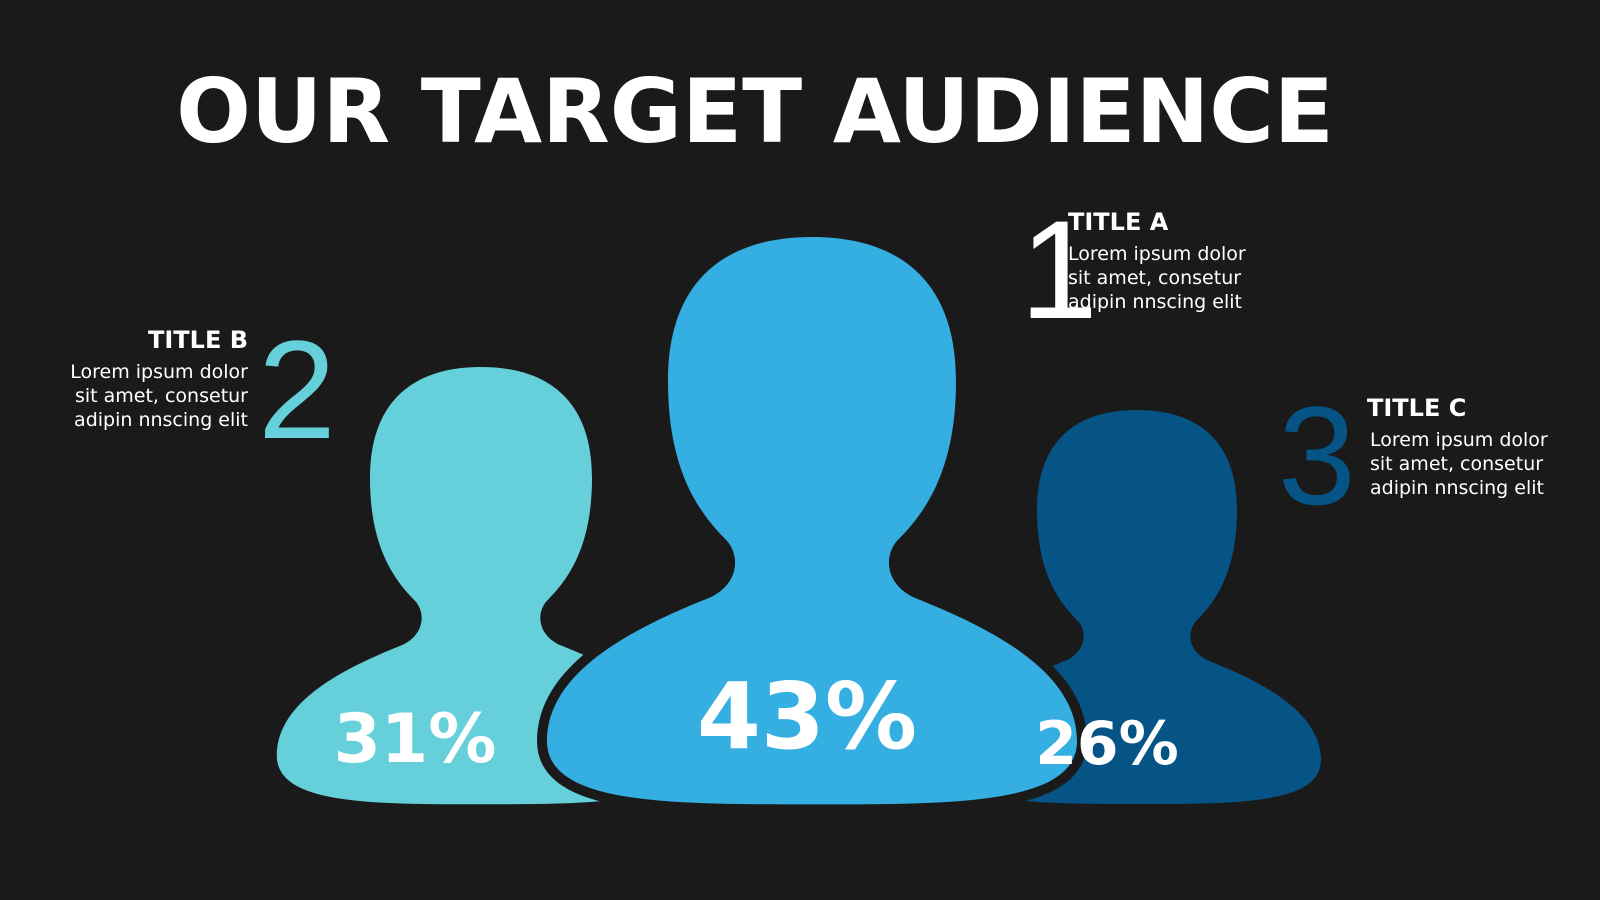  Describe the element at coordinates (198, 340) in the screenshot. I see `item-title: TITLE B` at that location.